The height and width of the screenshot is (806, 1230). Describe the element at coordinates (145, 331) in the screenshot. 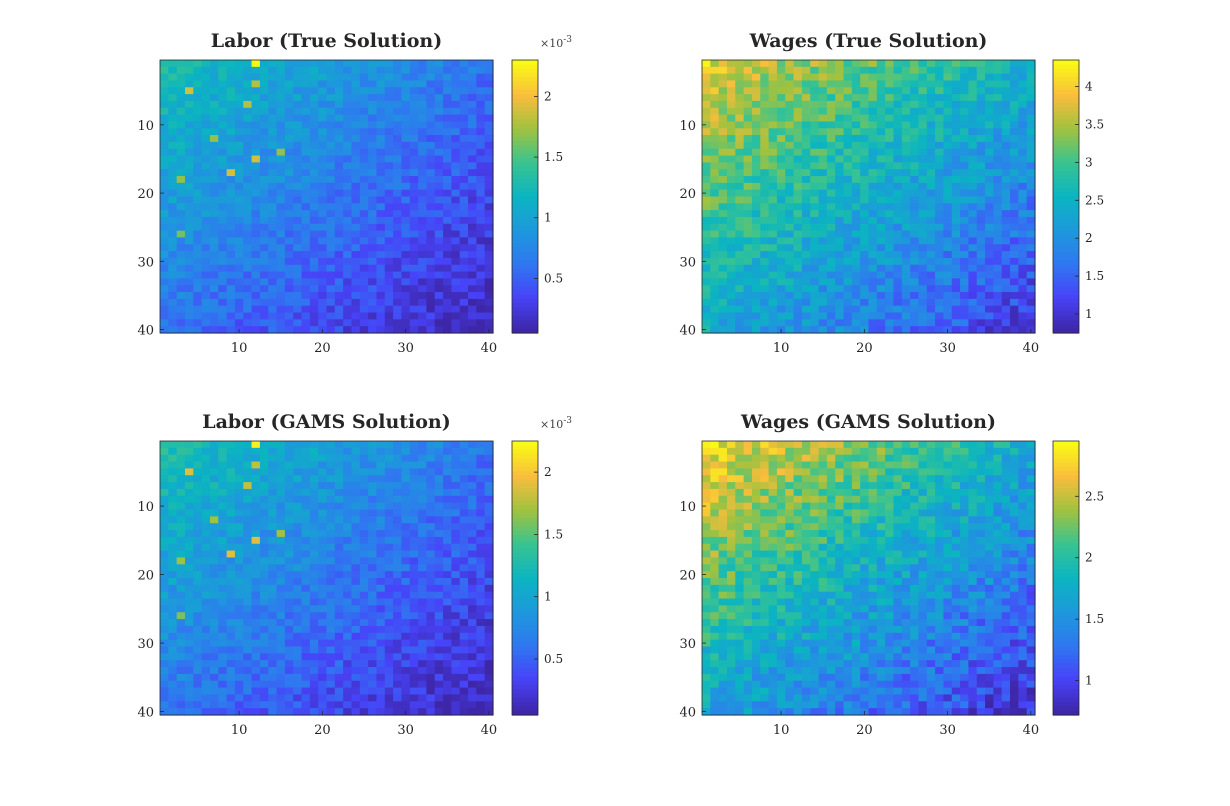

I see `y-tick-label: 40` at that location.